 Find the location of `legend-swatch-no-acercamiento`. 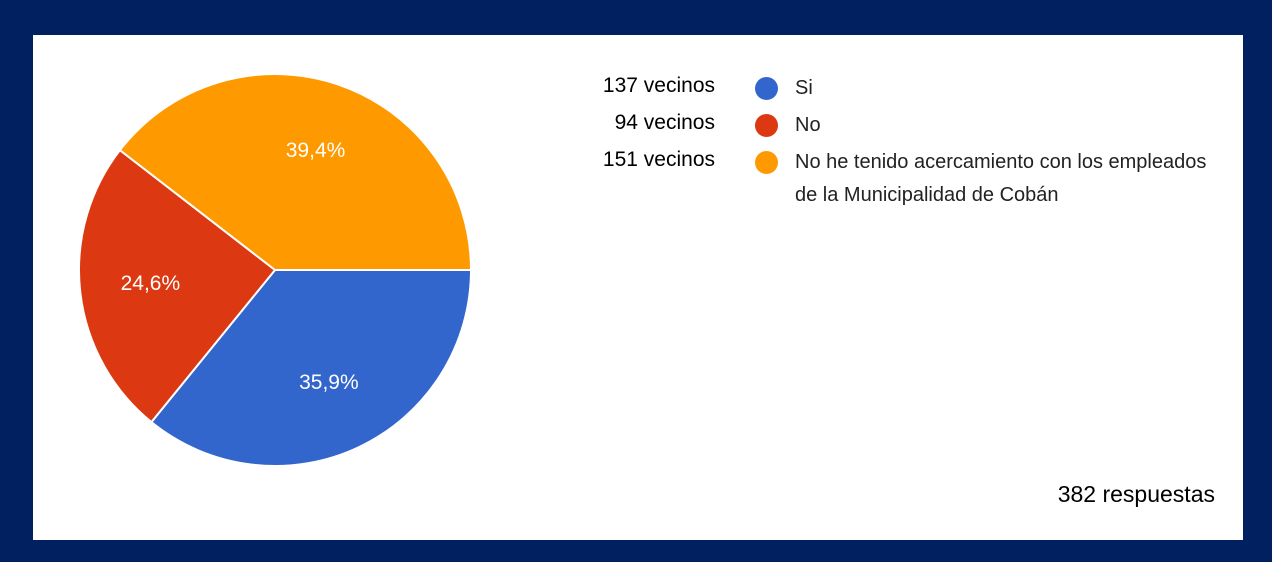

legend-swatch-no-acercamiento is located at coordinates (766, 162).